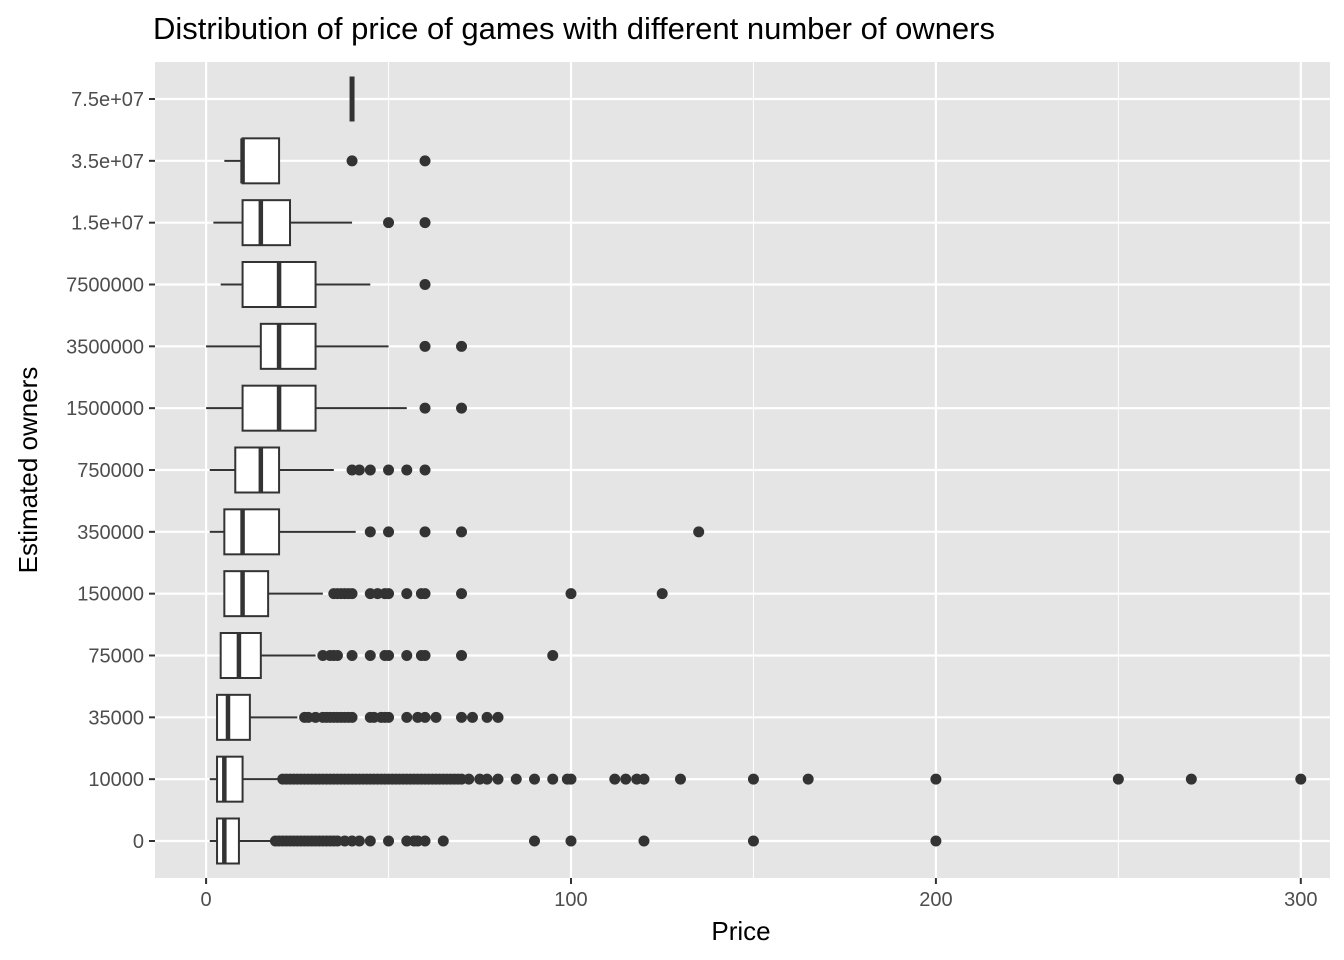  Describe the element at coordinates (105, 347) in the screenshot. I see `y-tick-label: 3500000` at that location.